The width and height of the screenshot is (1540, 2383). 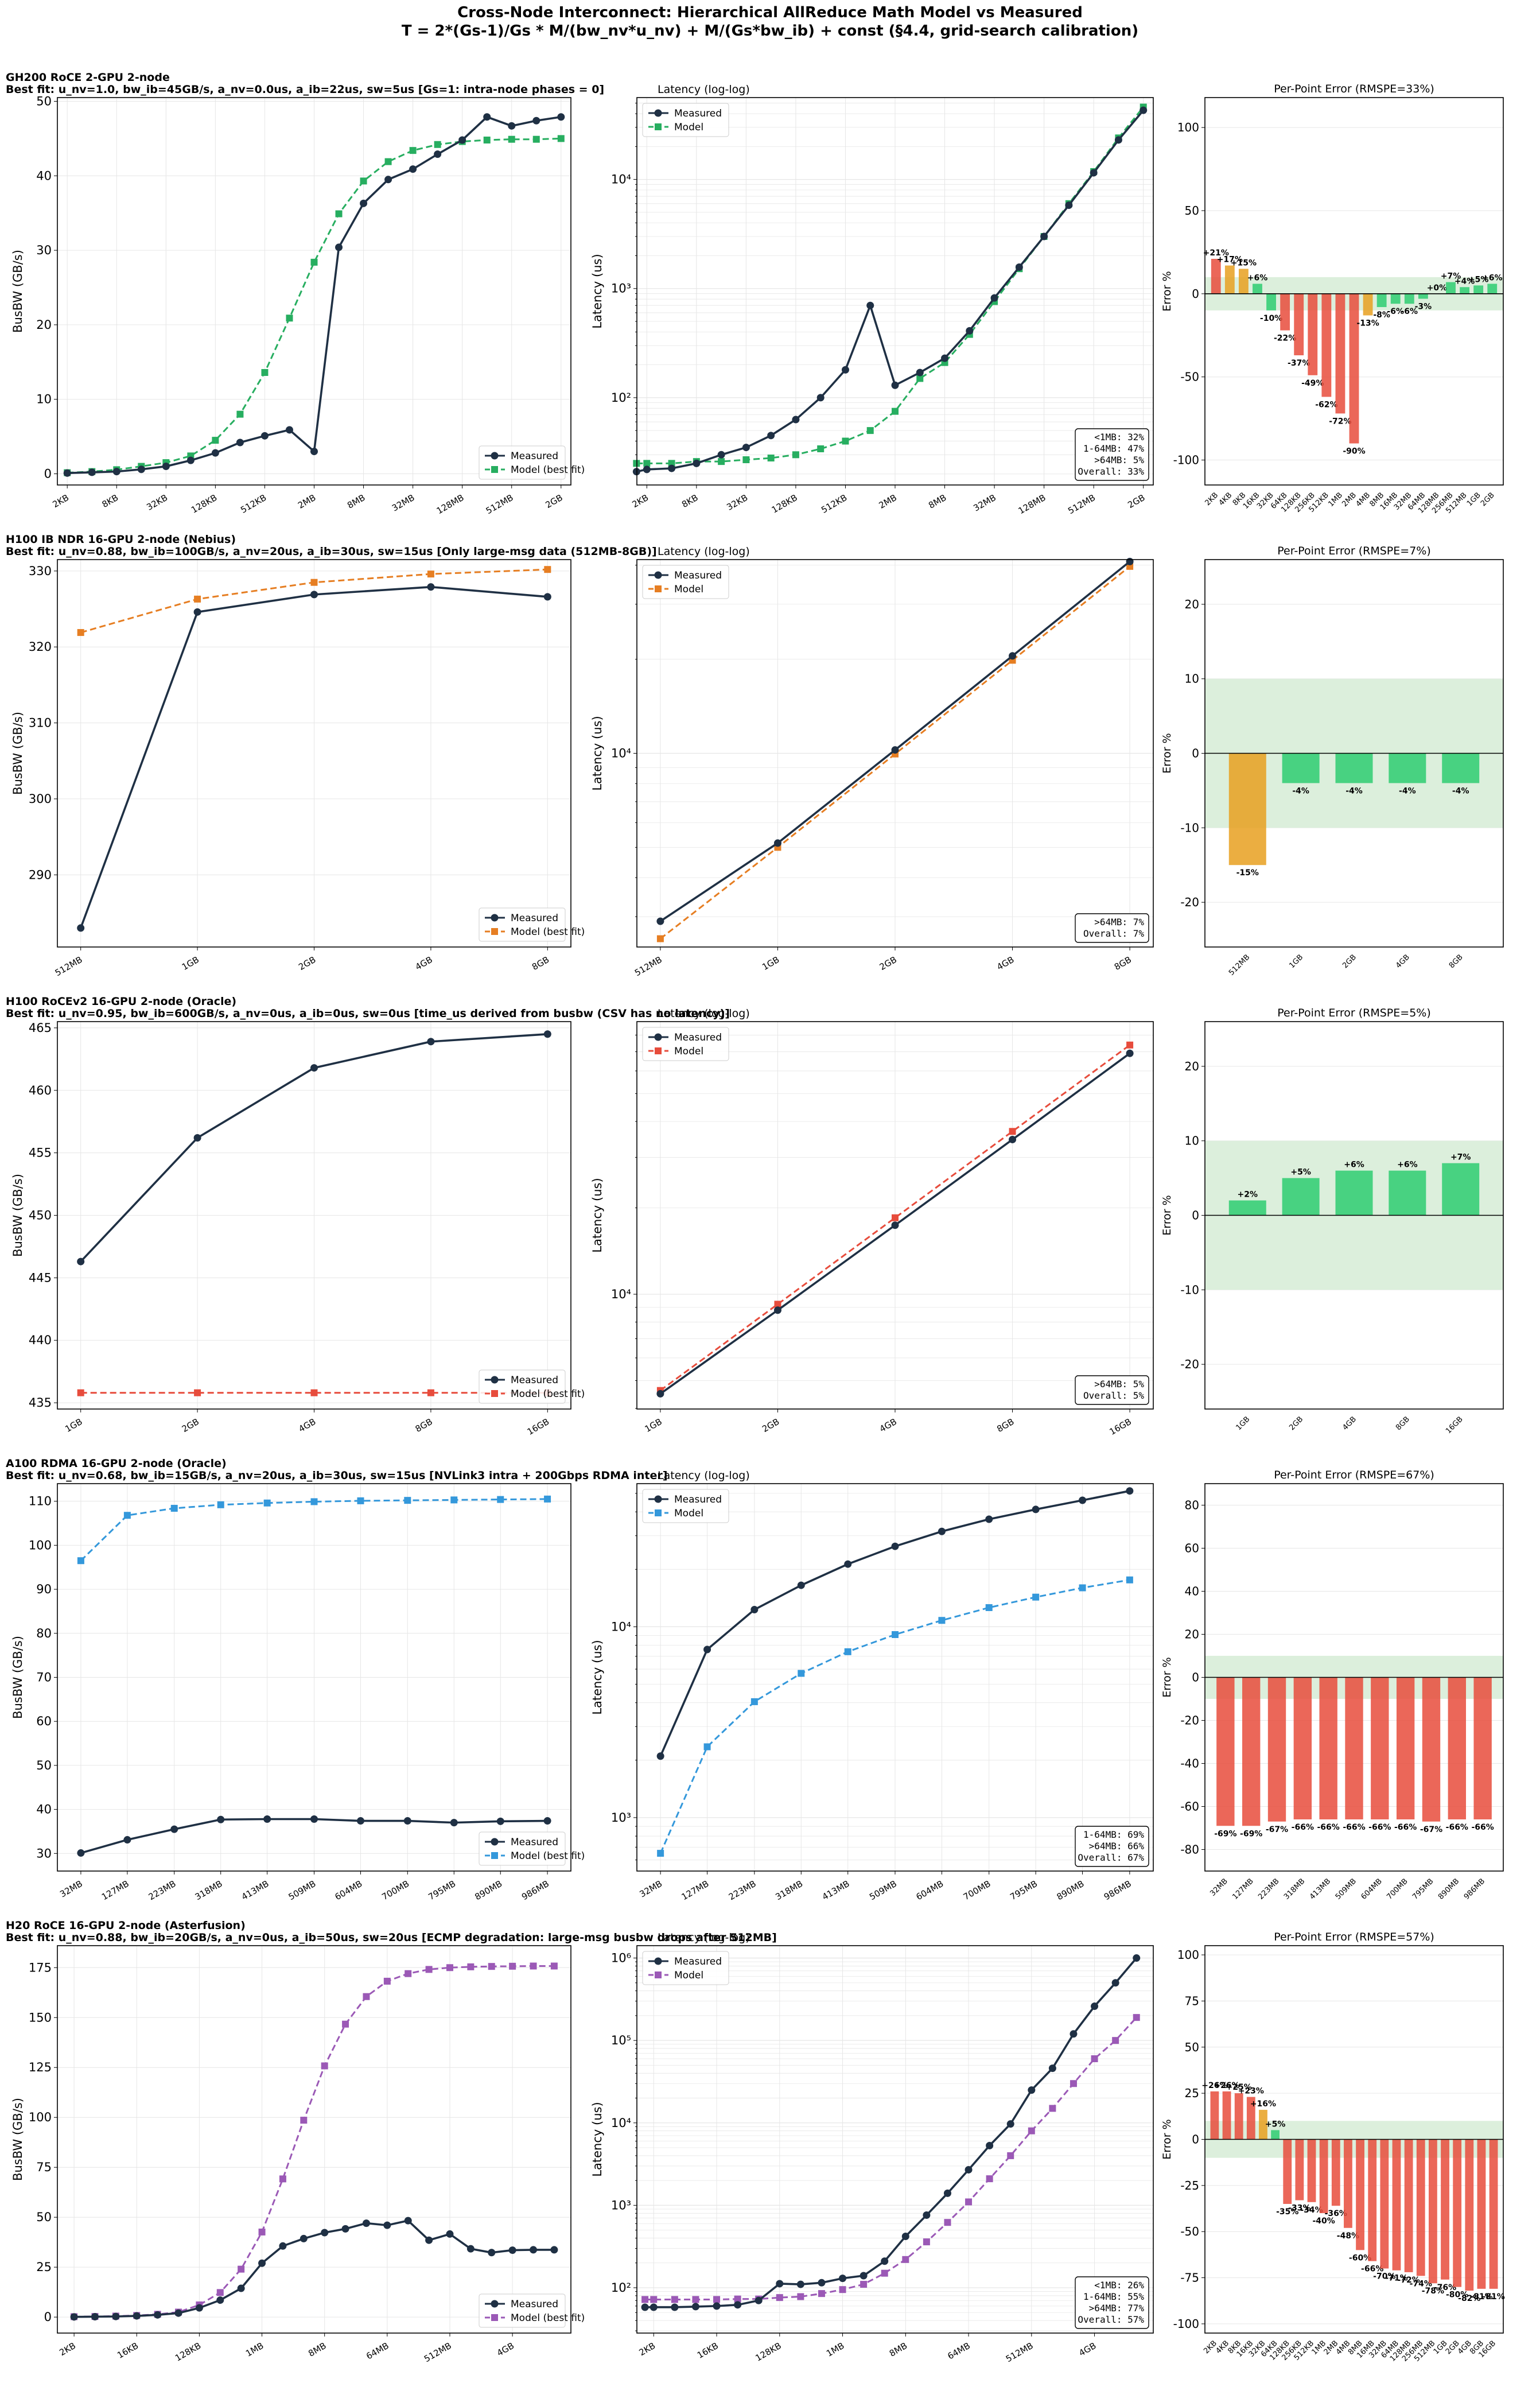 I want to click on y-tick-label: 50, so click(x=44, y=101).